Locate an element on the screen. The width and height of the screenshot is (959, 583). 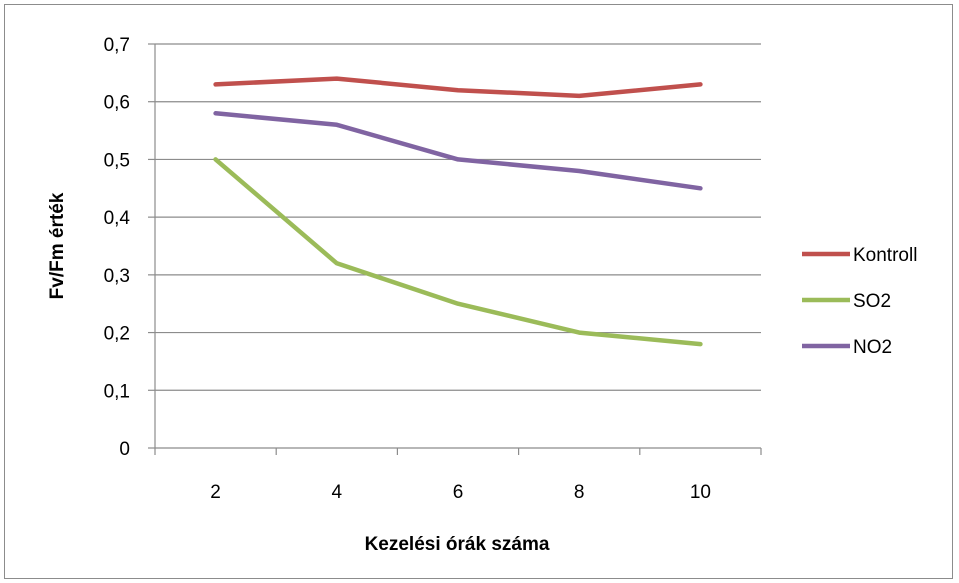
y-tick-label: 0,4 is located at coordinates (117, 218).